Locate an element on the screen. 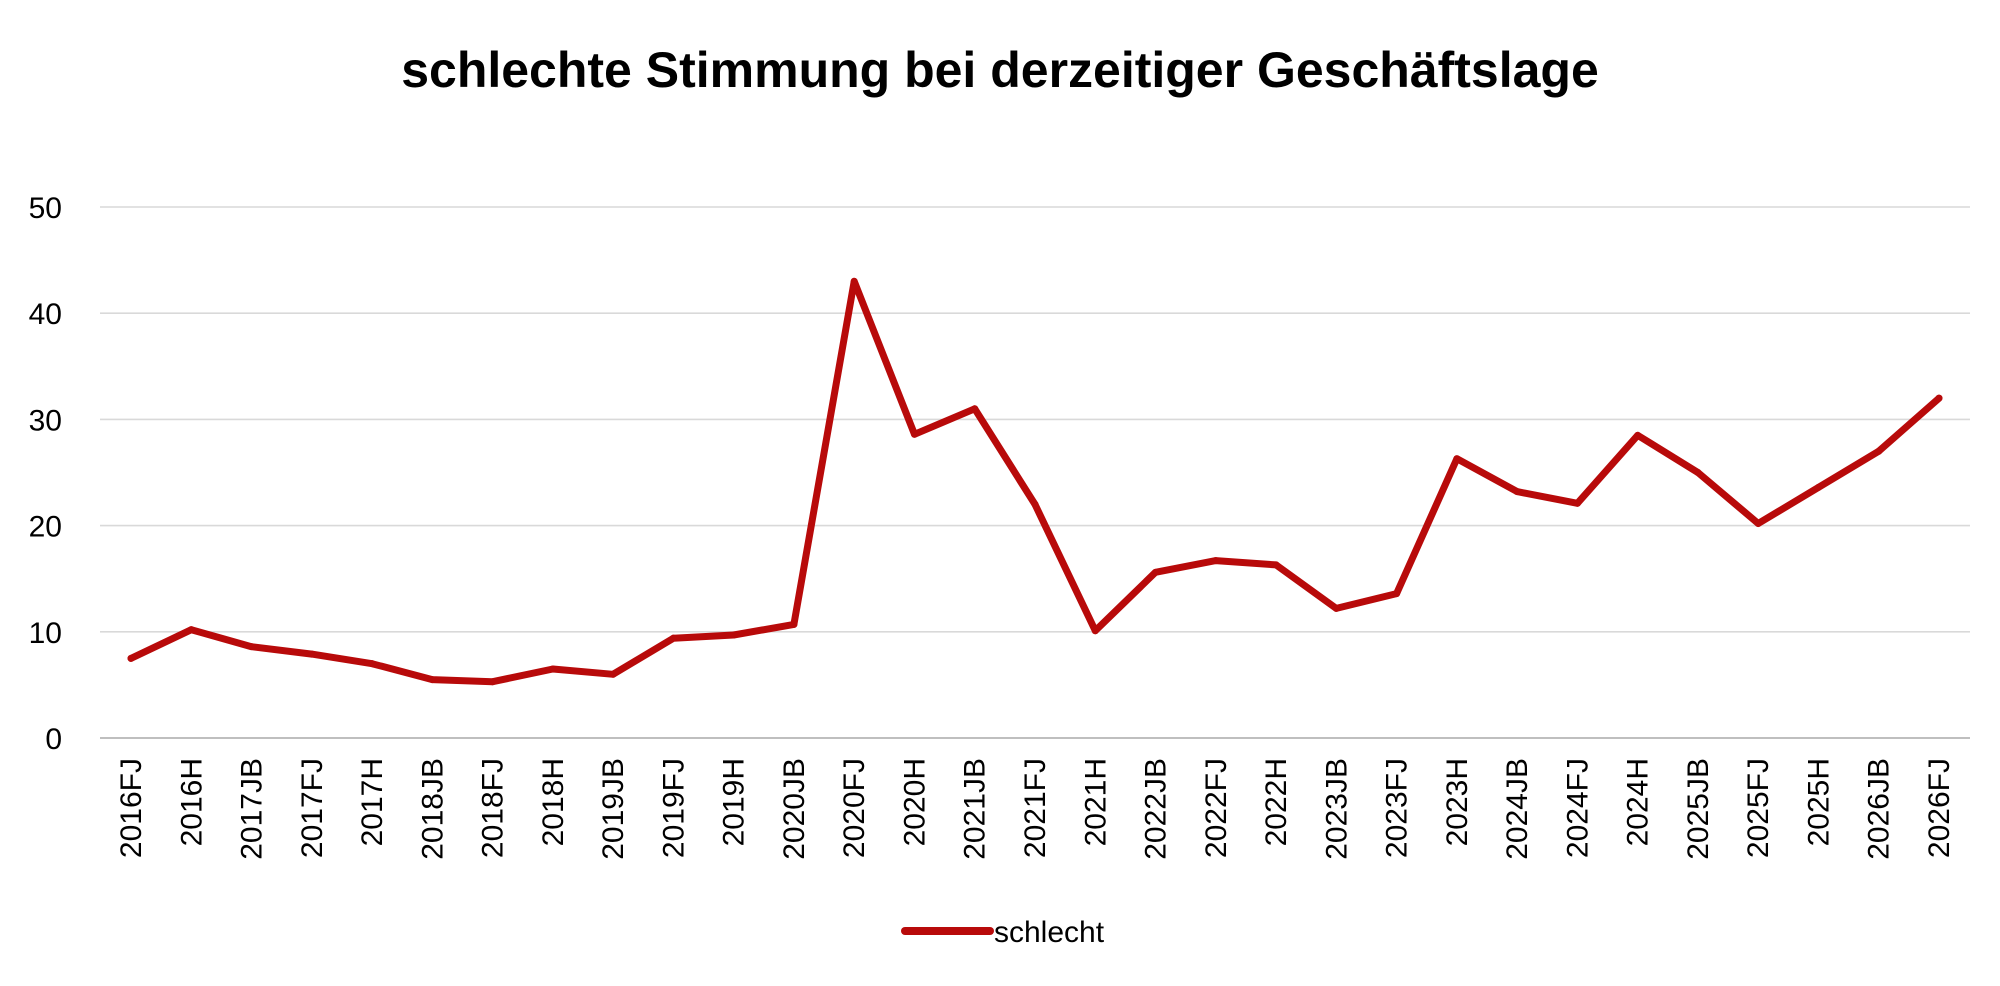  x-tick-label: 2021JB is located at coordinates (975, 809).